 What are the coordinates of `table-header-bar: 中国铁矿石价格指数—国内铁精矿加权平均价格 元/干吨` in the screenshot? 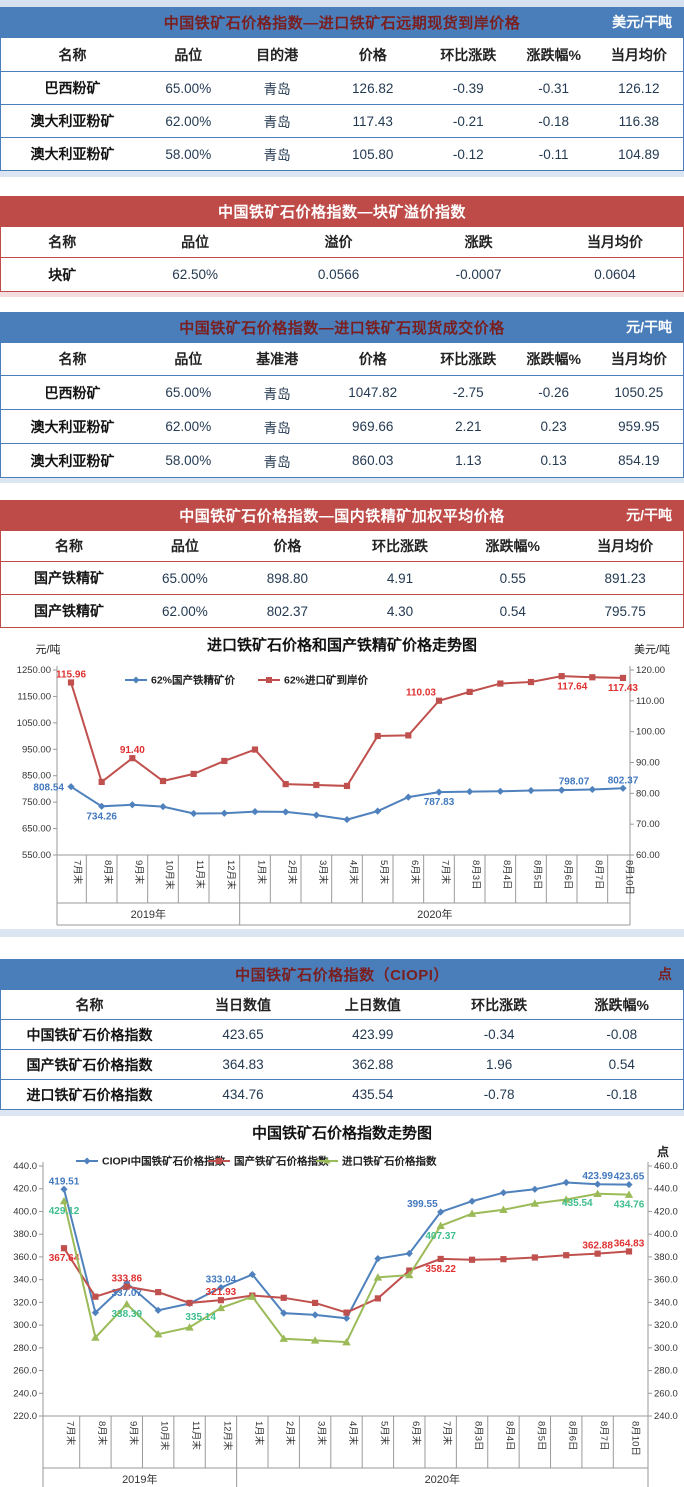 It's located at (342, 515).